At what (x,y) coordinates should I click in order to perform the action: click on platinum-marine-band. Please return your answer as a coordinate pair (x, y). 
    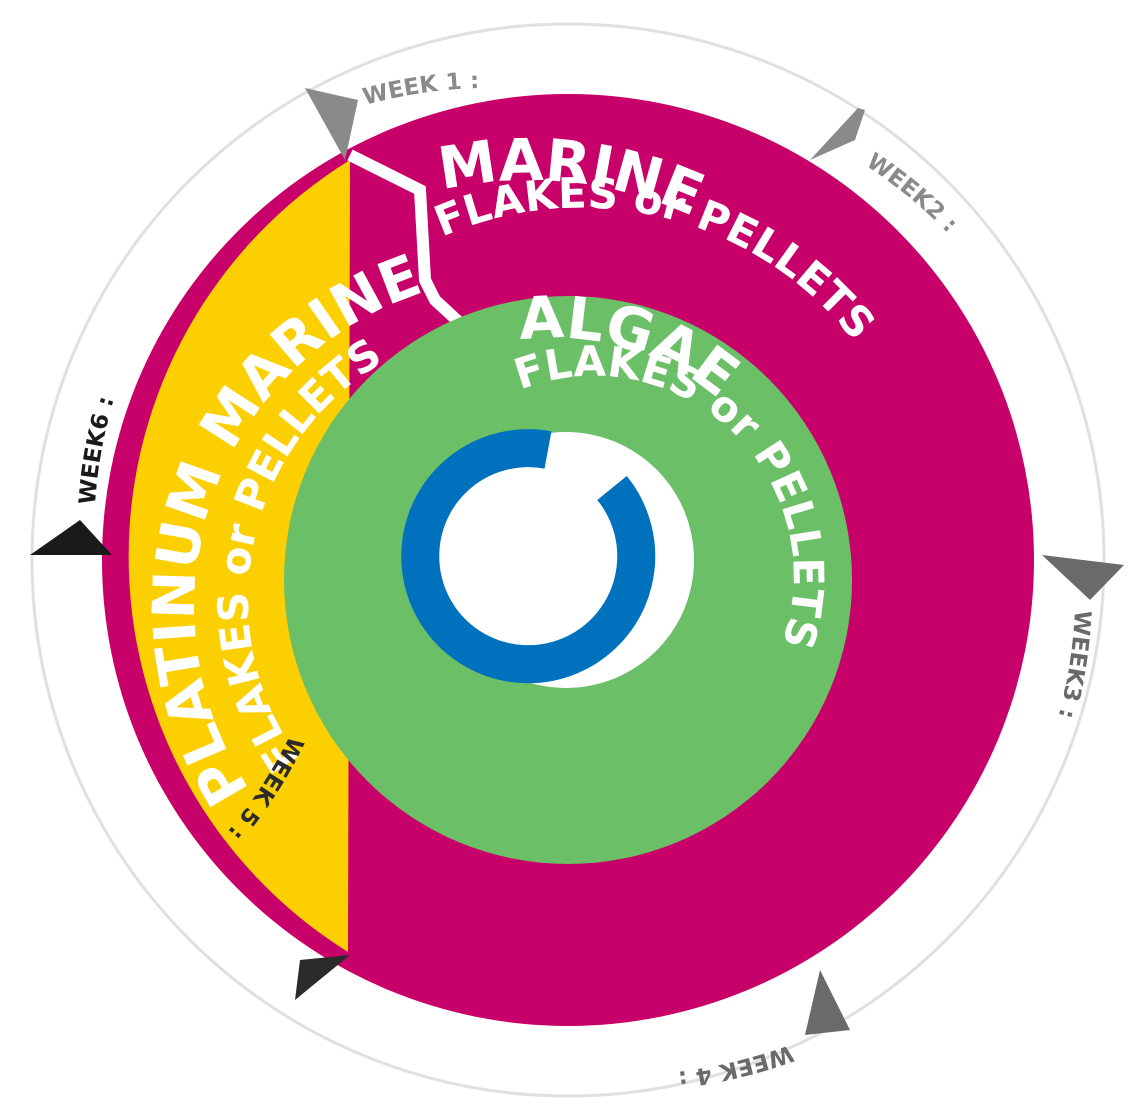
    Looking at the image, I should click on (239, 556).